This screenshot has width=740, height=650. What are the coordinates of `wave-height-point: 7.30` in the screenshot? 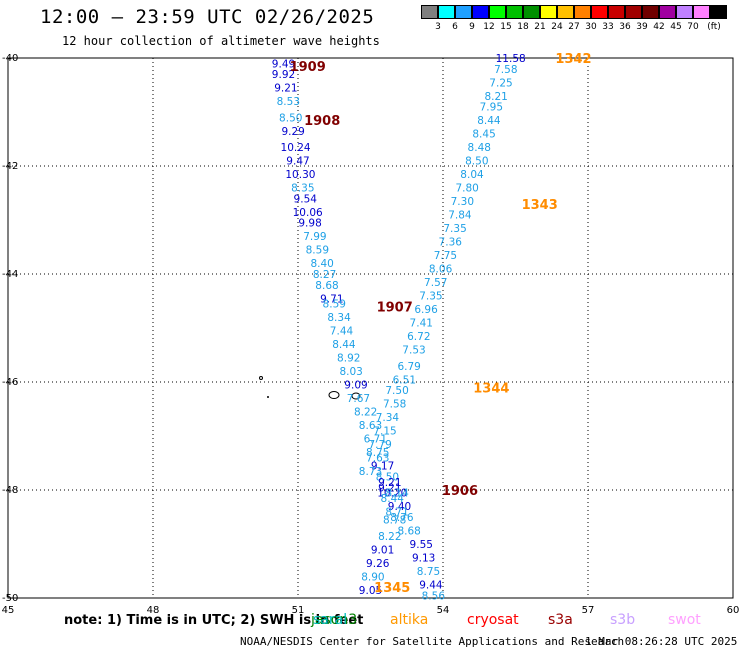 It's located at (462, 202).